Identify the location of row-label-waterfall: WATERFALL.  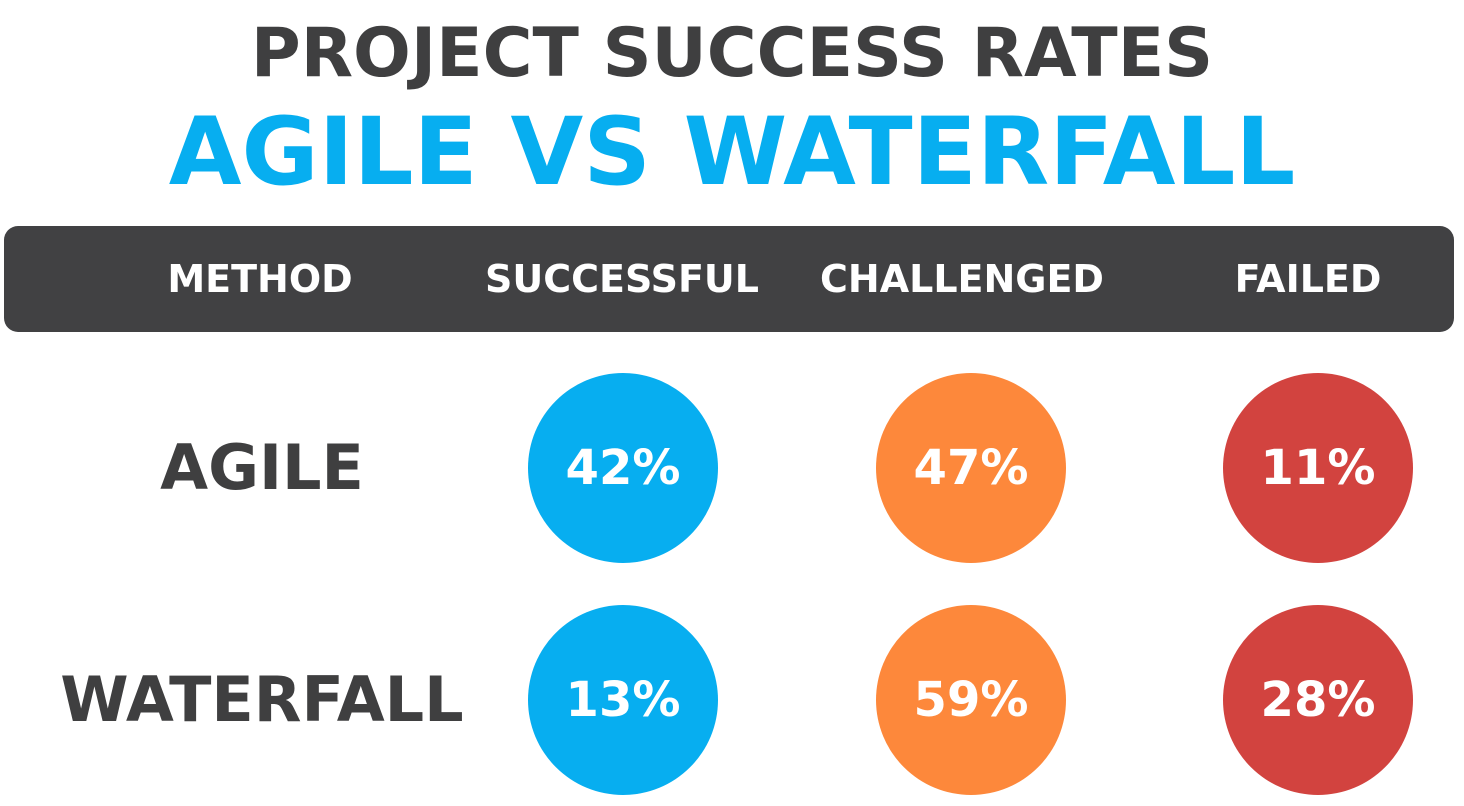
(262, 699).